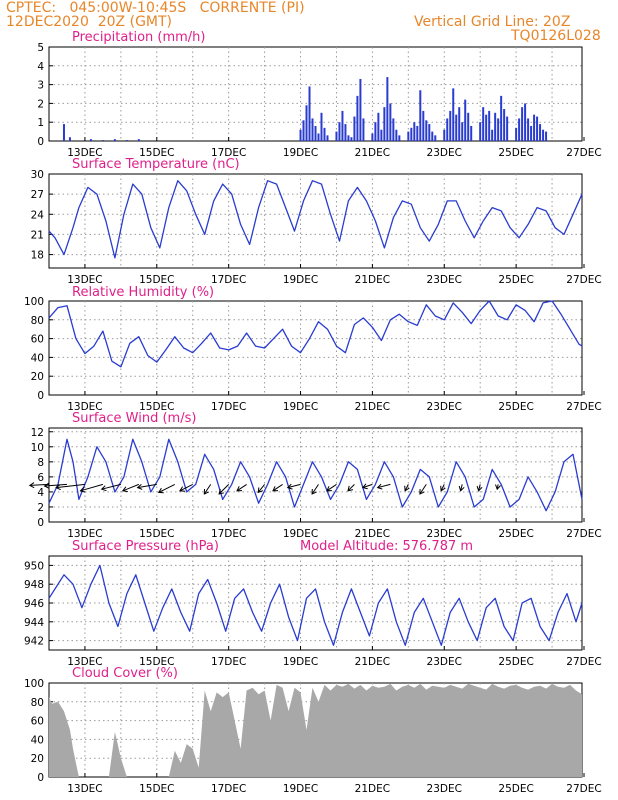  I want to click on humidity-ytick-label: 0, so click(40, 396).